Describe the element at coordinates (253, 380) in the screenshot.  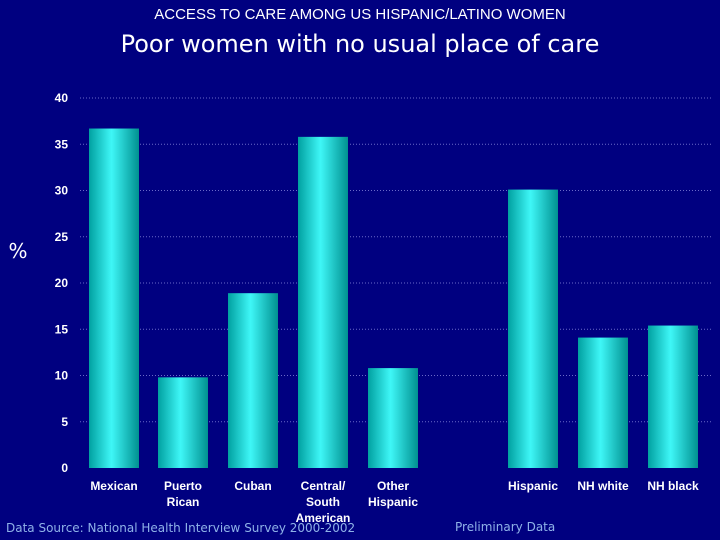
I see `bar-cuban` at that location.